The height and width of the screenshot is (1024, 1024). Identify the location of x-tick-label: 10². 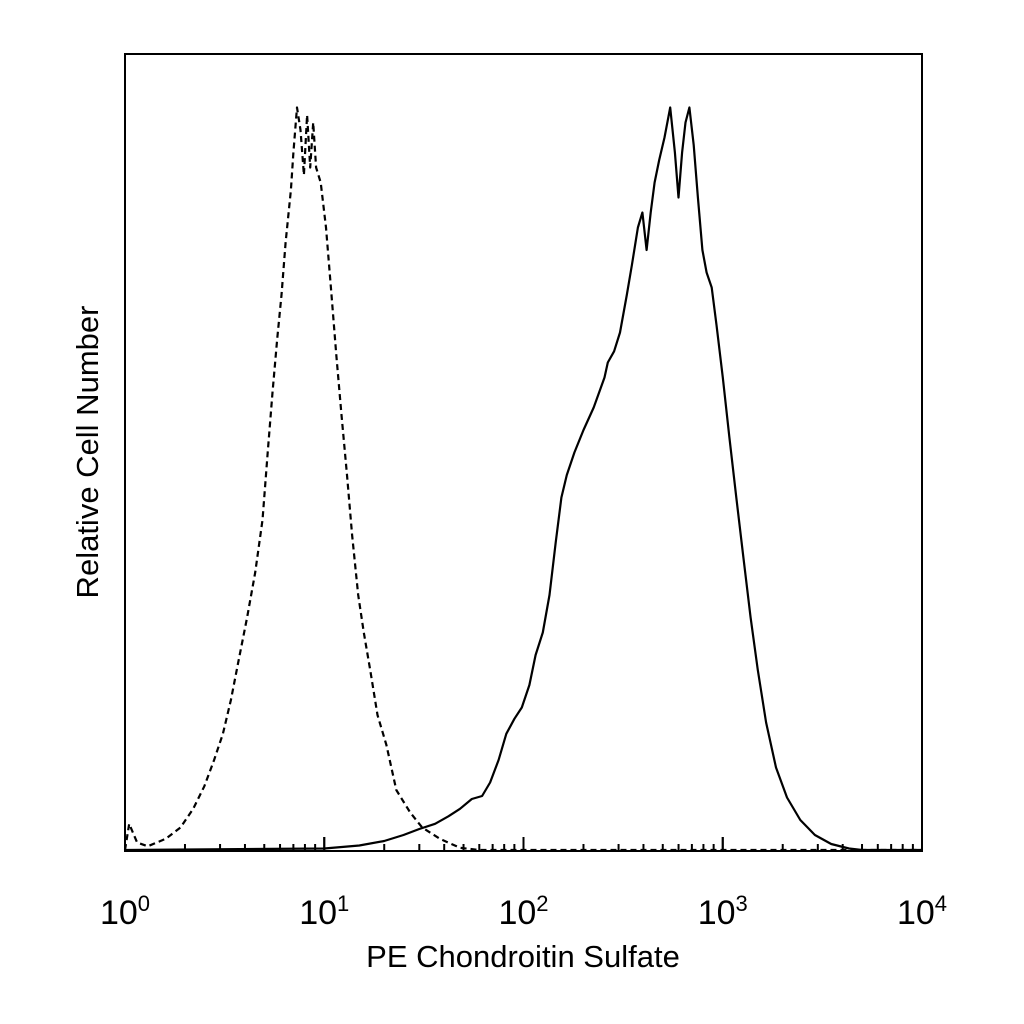
(523, 911).